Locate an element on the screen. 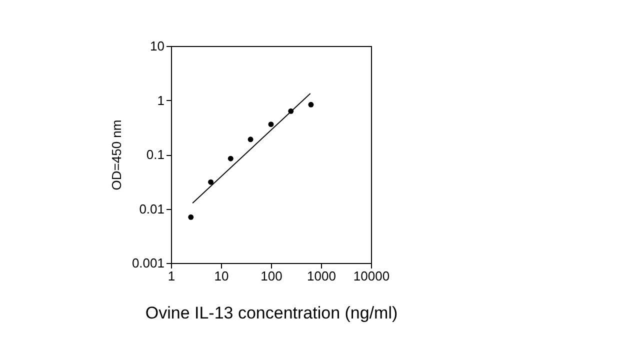  y-tick-label: 0.01 is located at coordinates (151, 208).